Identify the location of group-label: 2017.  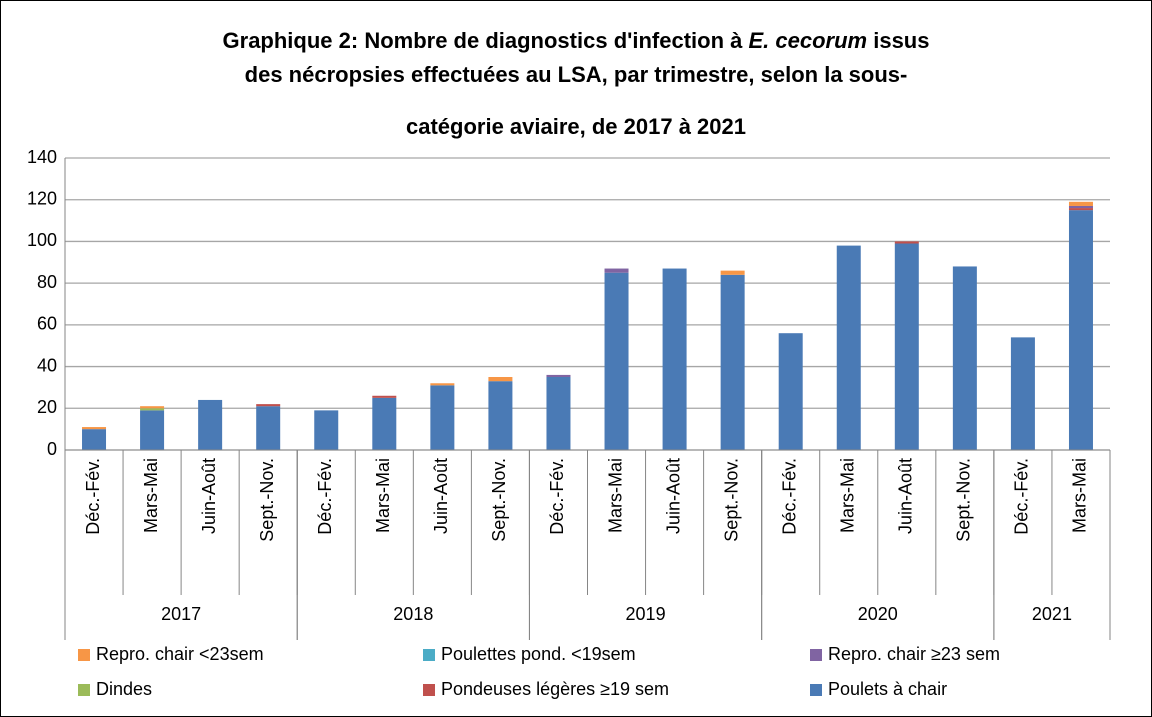
(181, 614).